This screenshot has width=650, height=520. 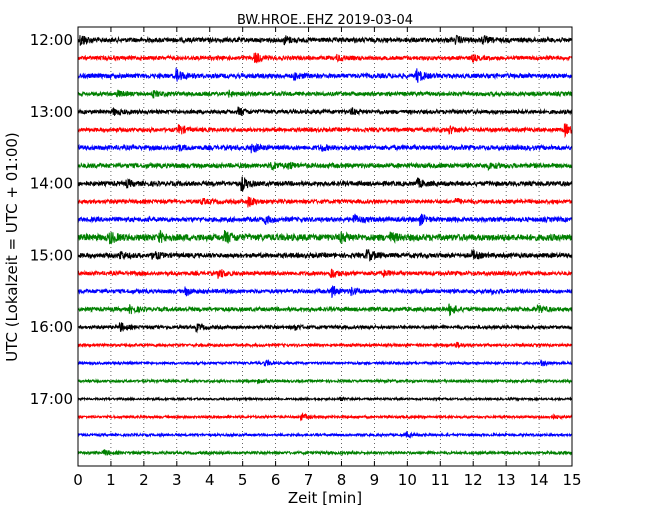 I want to click on trace-17:15, so click(x=325, y=417).